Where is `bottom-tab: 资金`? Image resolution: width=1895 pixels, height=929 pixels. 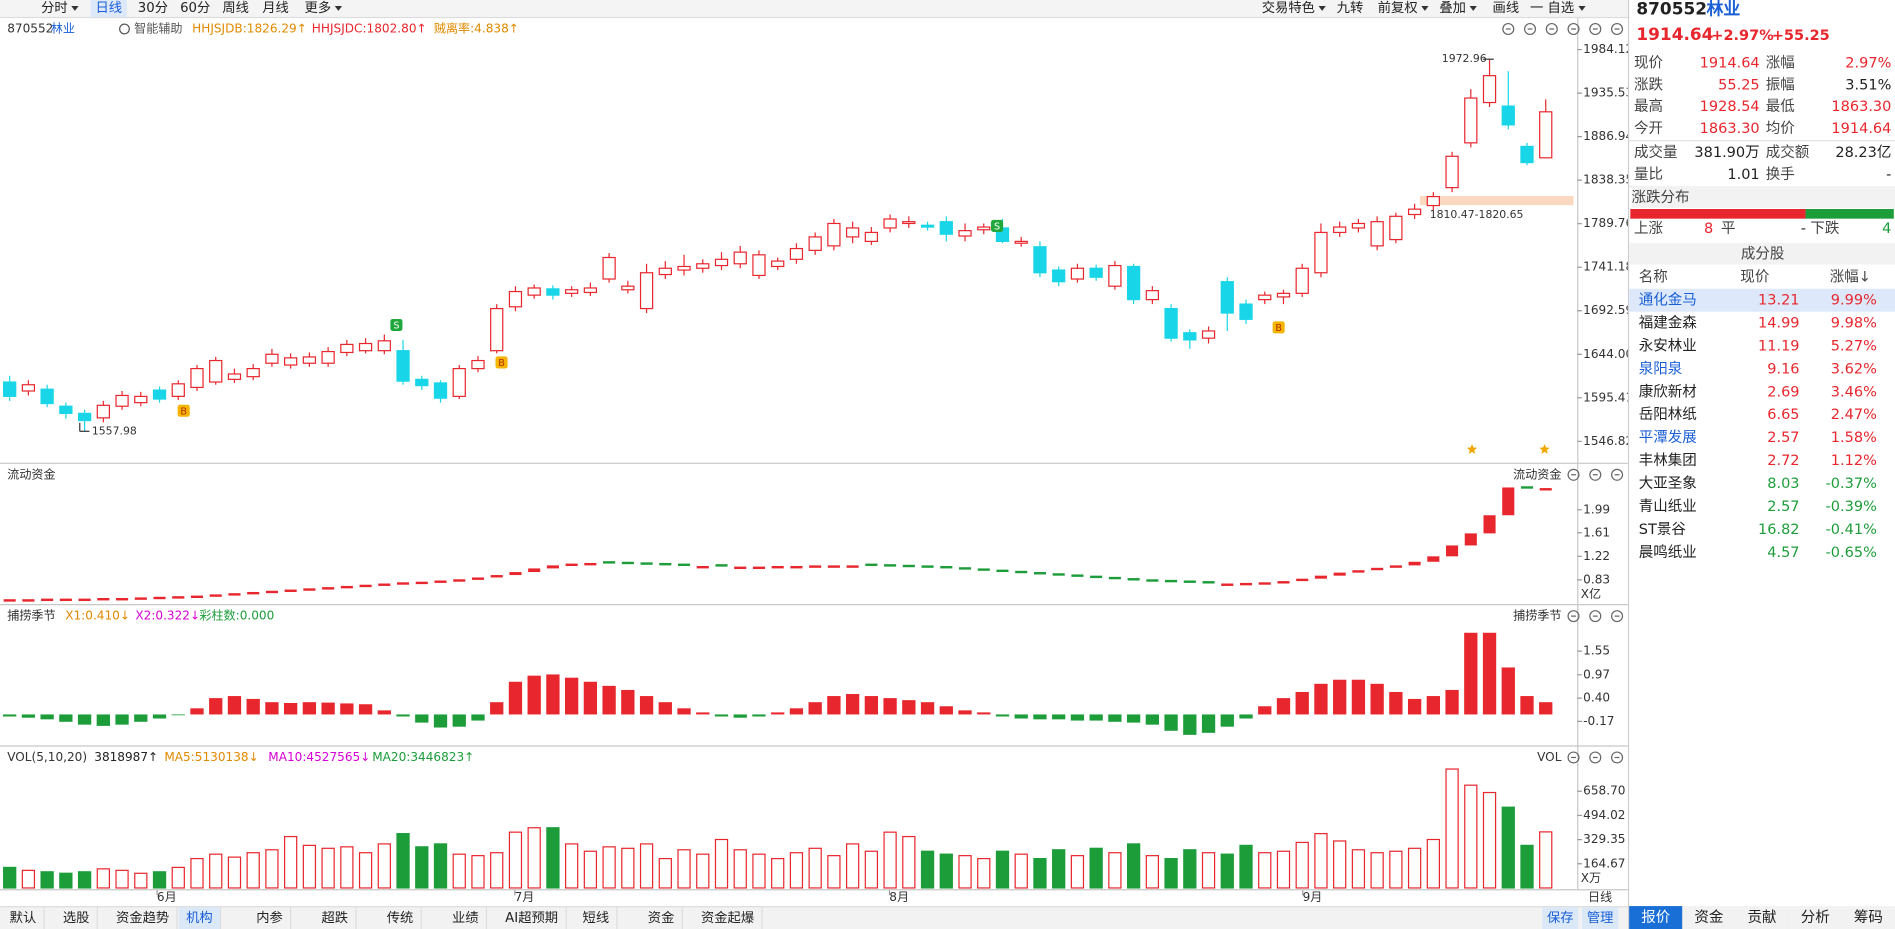
bottom-tab: 资金 is located at coordinates (662, 918).